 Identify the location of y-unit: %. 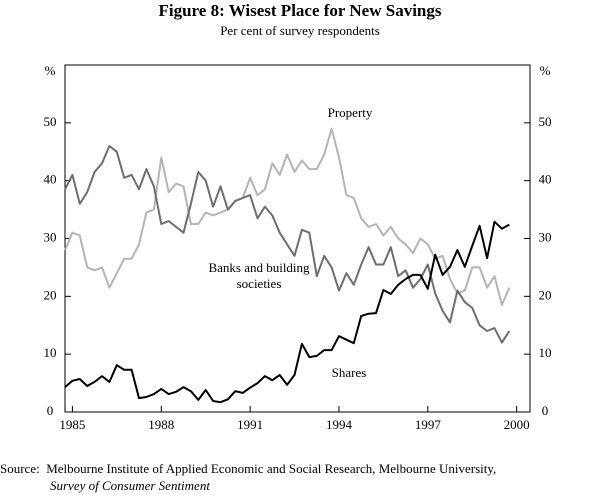
(50, 70).